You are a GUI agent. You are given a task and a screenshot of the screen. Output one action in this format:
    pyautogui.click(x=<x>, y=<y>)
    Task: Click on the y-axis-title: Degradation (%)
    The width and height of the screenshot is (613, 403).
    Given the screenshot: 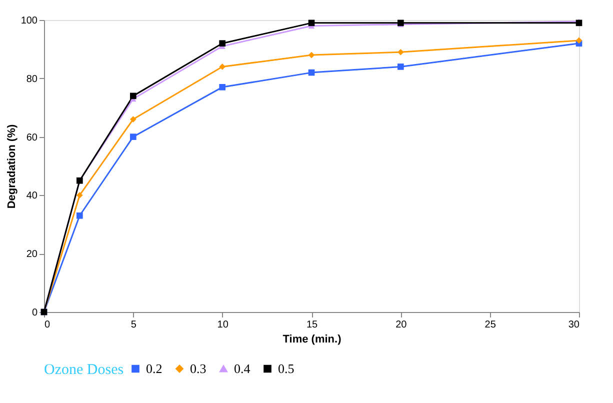 What is the action you would take?
    pyautogui.click(x=12, y=166)
    